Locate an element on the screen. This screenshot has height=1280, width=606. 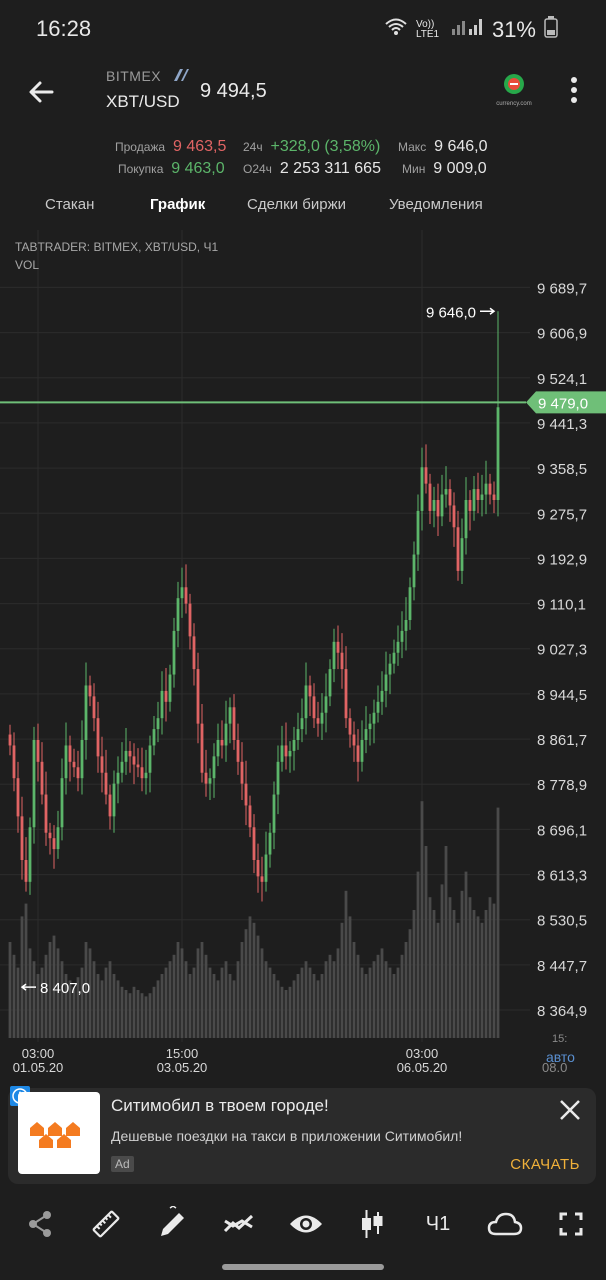
status-right: Vo)) LTE1 31% is located at coordinates (471, 30).